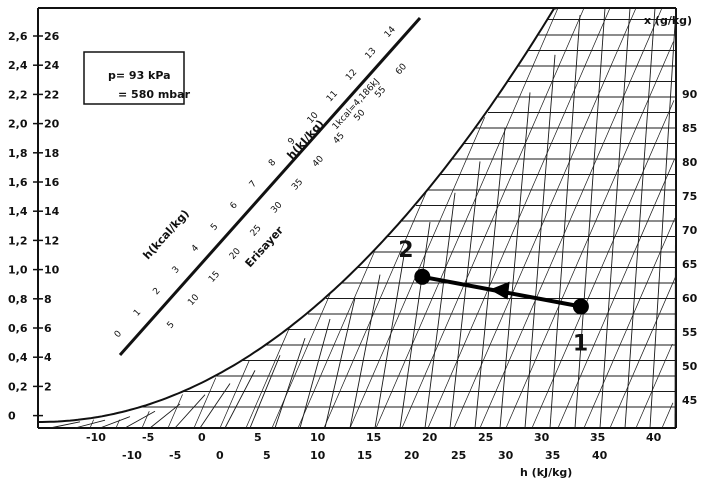  What do you see at coordinates (193, 299) in the screenshot?
I see `diagonal-kj-tick: 10` at bounding box center [193, 299].